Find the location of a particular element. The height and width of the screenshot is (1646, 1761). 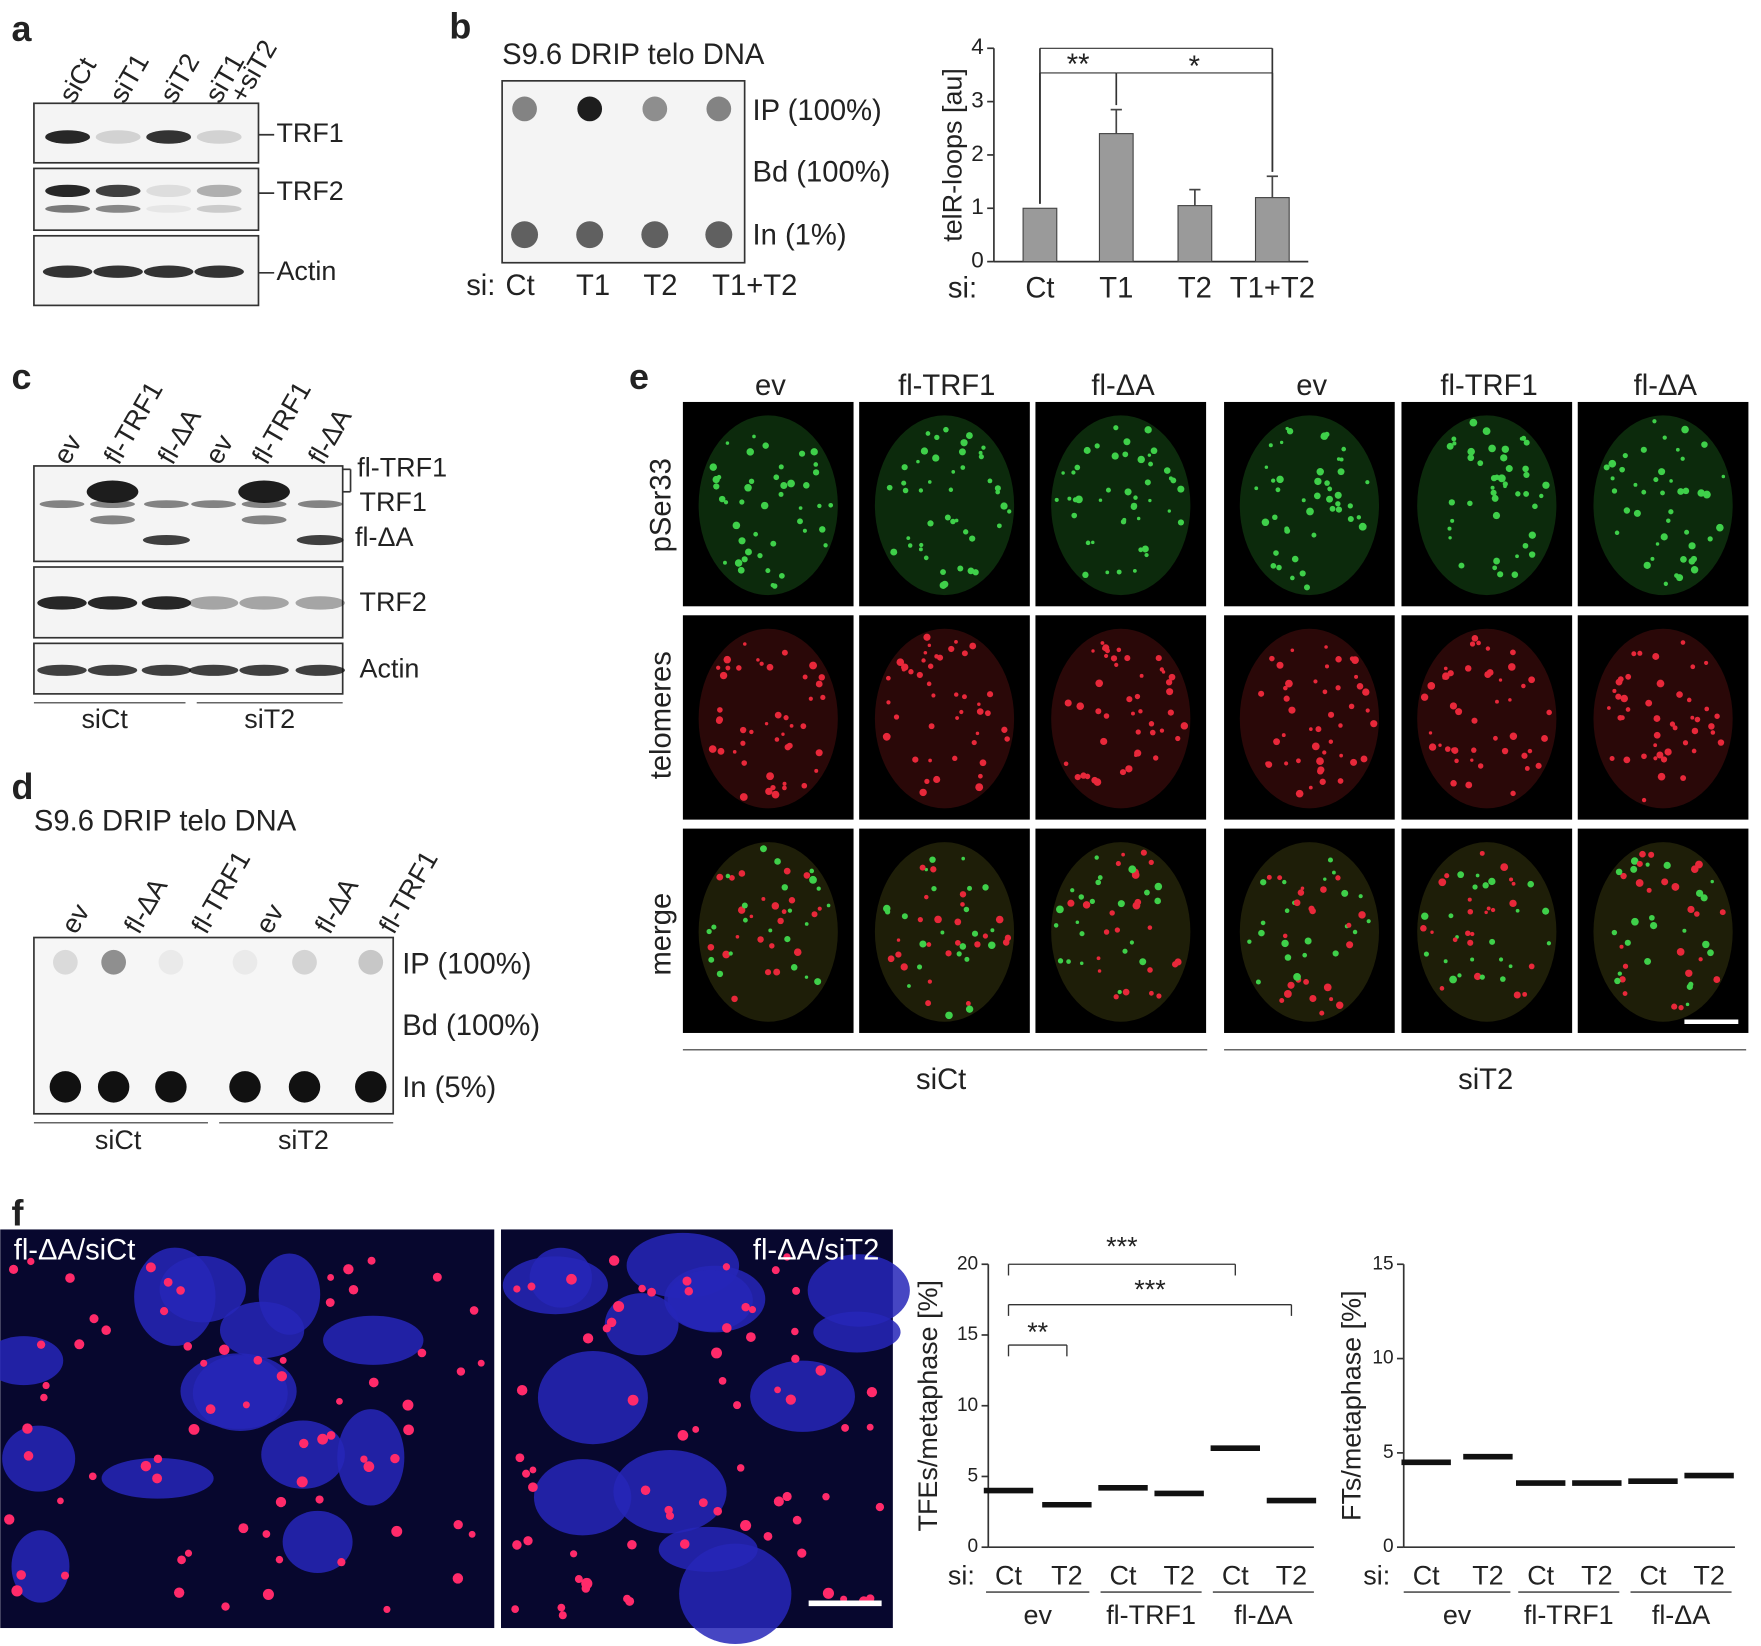

panel-label: e is located at coordinates (639, 376).